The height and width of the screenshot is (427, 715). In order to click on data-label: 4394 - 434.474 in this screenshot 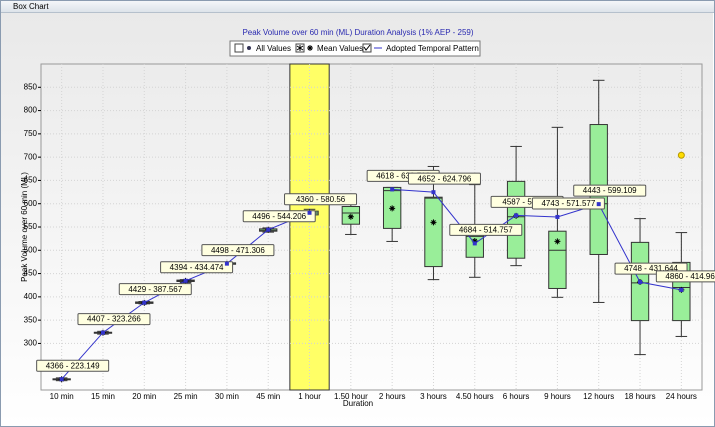, I will do `click(197, 267)`.